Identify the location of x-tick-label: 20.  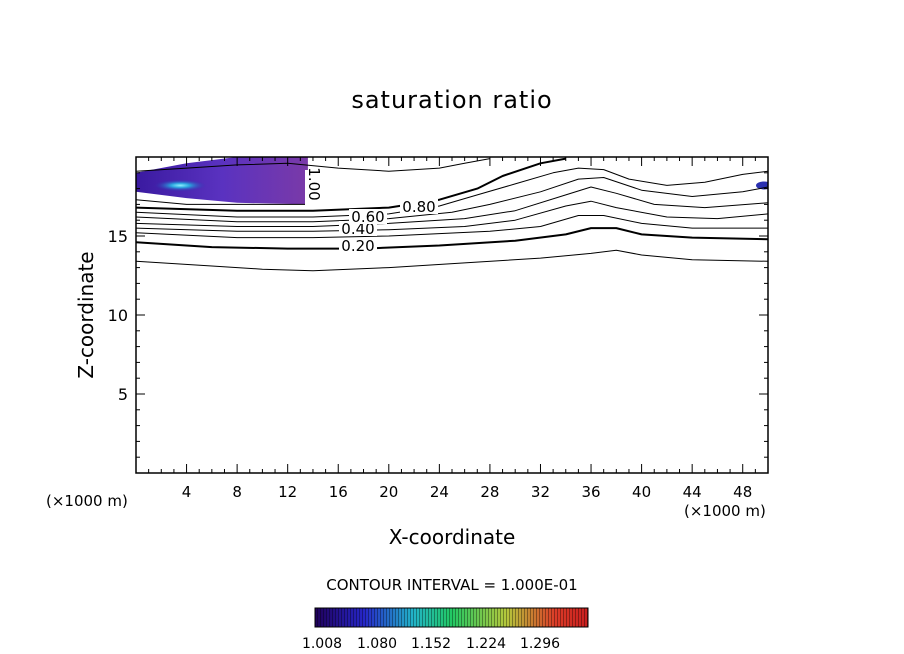
(388, 492).